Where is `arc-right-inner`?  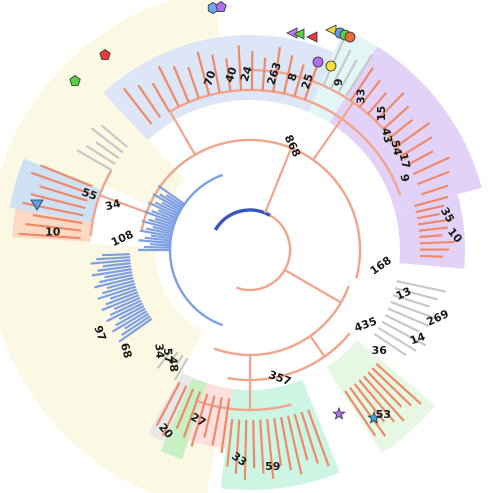 arc-right-inner is located at coordinates (289, 357).